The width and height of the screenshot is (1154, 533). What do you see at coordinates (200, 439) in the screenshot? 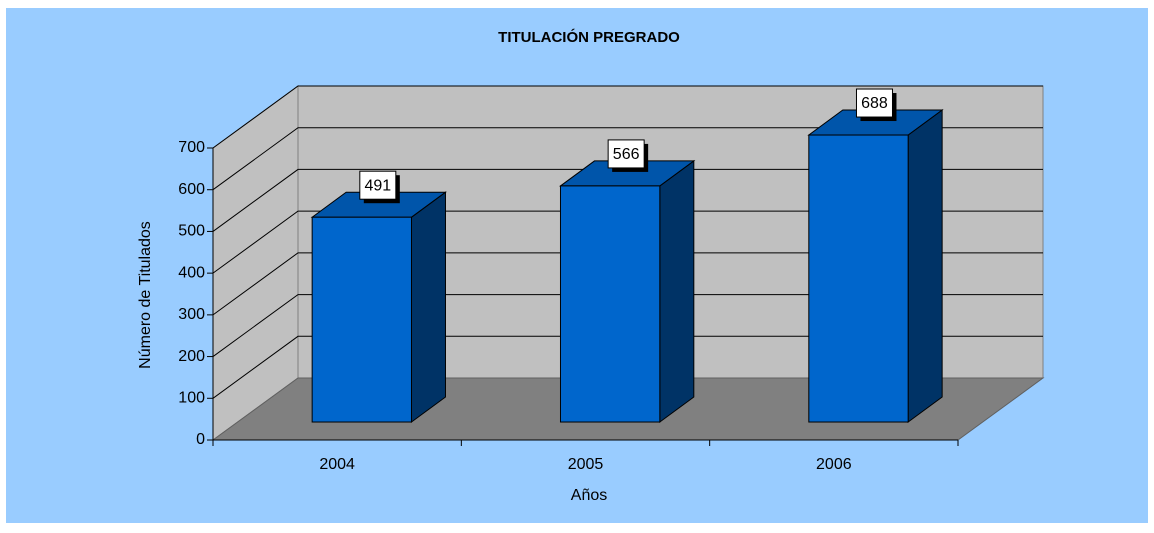
I see `y-tick-label: 0` at bounding box center [200, 439].